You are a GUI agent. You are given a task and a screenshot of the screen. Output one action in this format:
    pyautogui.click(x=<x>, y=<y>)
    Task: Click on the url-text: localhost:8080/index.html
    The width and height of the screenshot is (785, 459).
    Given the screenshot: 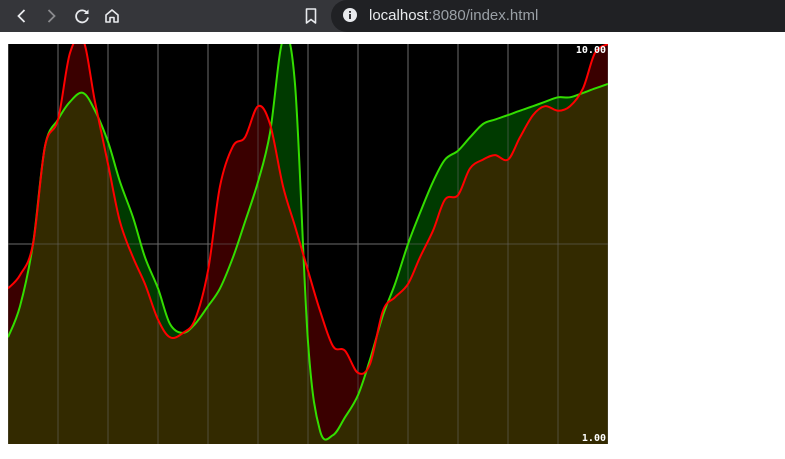 What is the action you would take?
    pyautogui.click(x=453, y=15)
    